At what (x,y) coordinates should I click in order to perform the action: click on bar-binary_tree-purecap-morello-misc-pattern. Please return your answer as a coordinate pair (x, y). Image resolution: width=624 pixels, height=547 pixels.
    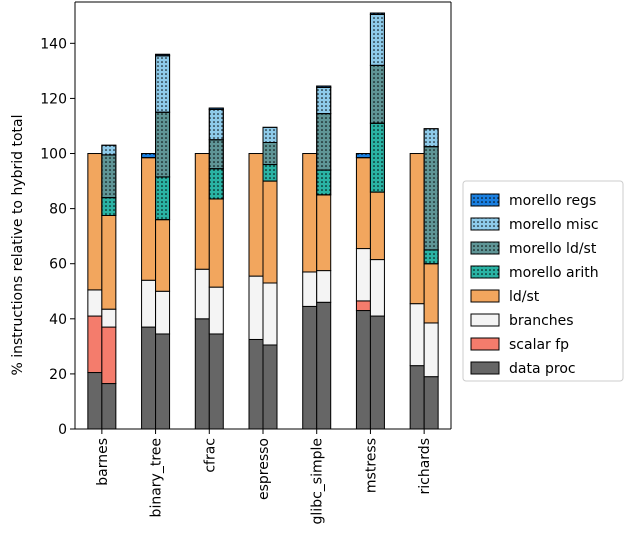
    Looking at the image, I should click on (163, 84).